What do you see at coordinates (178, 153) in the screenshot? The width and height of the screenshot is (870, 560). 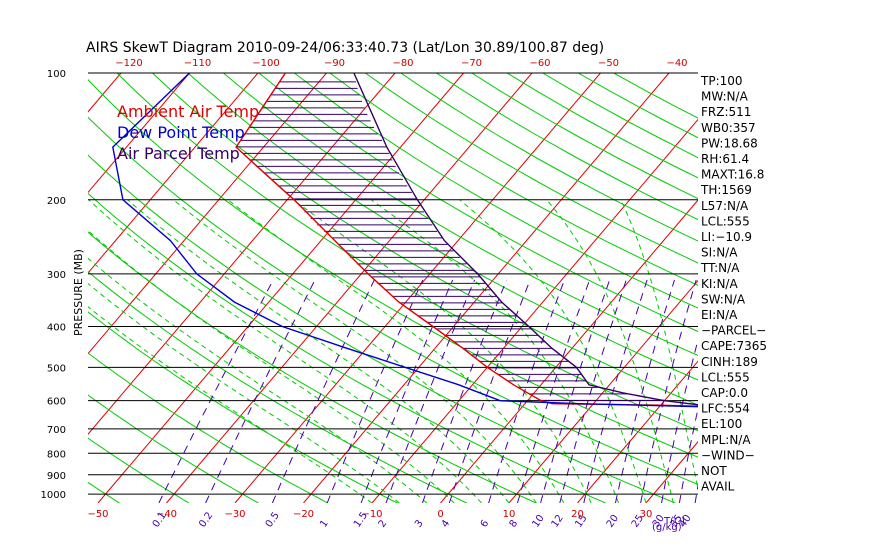 I see `legend-air-parcel-temp: Air Parcel Temp` at bounding box center [178, 153].